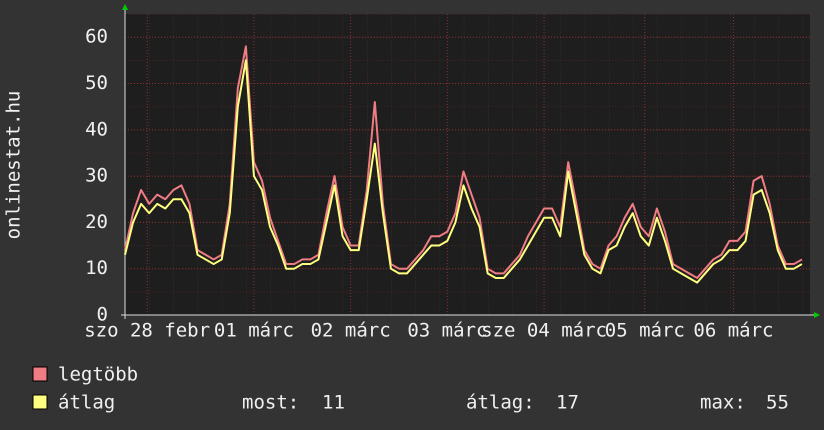  Describe the element at coordinates (14, 165) in the screenshot. I see `y-axis-label: onlinestat.hu` at that location.